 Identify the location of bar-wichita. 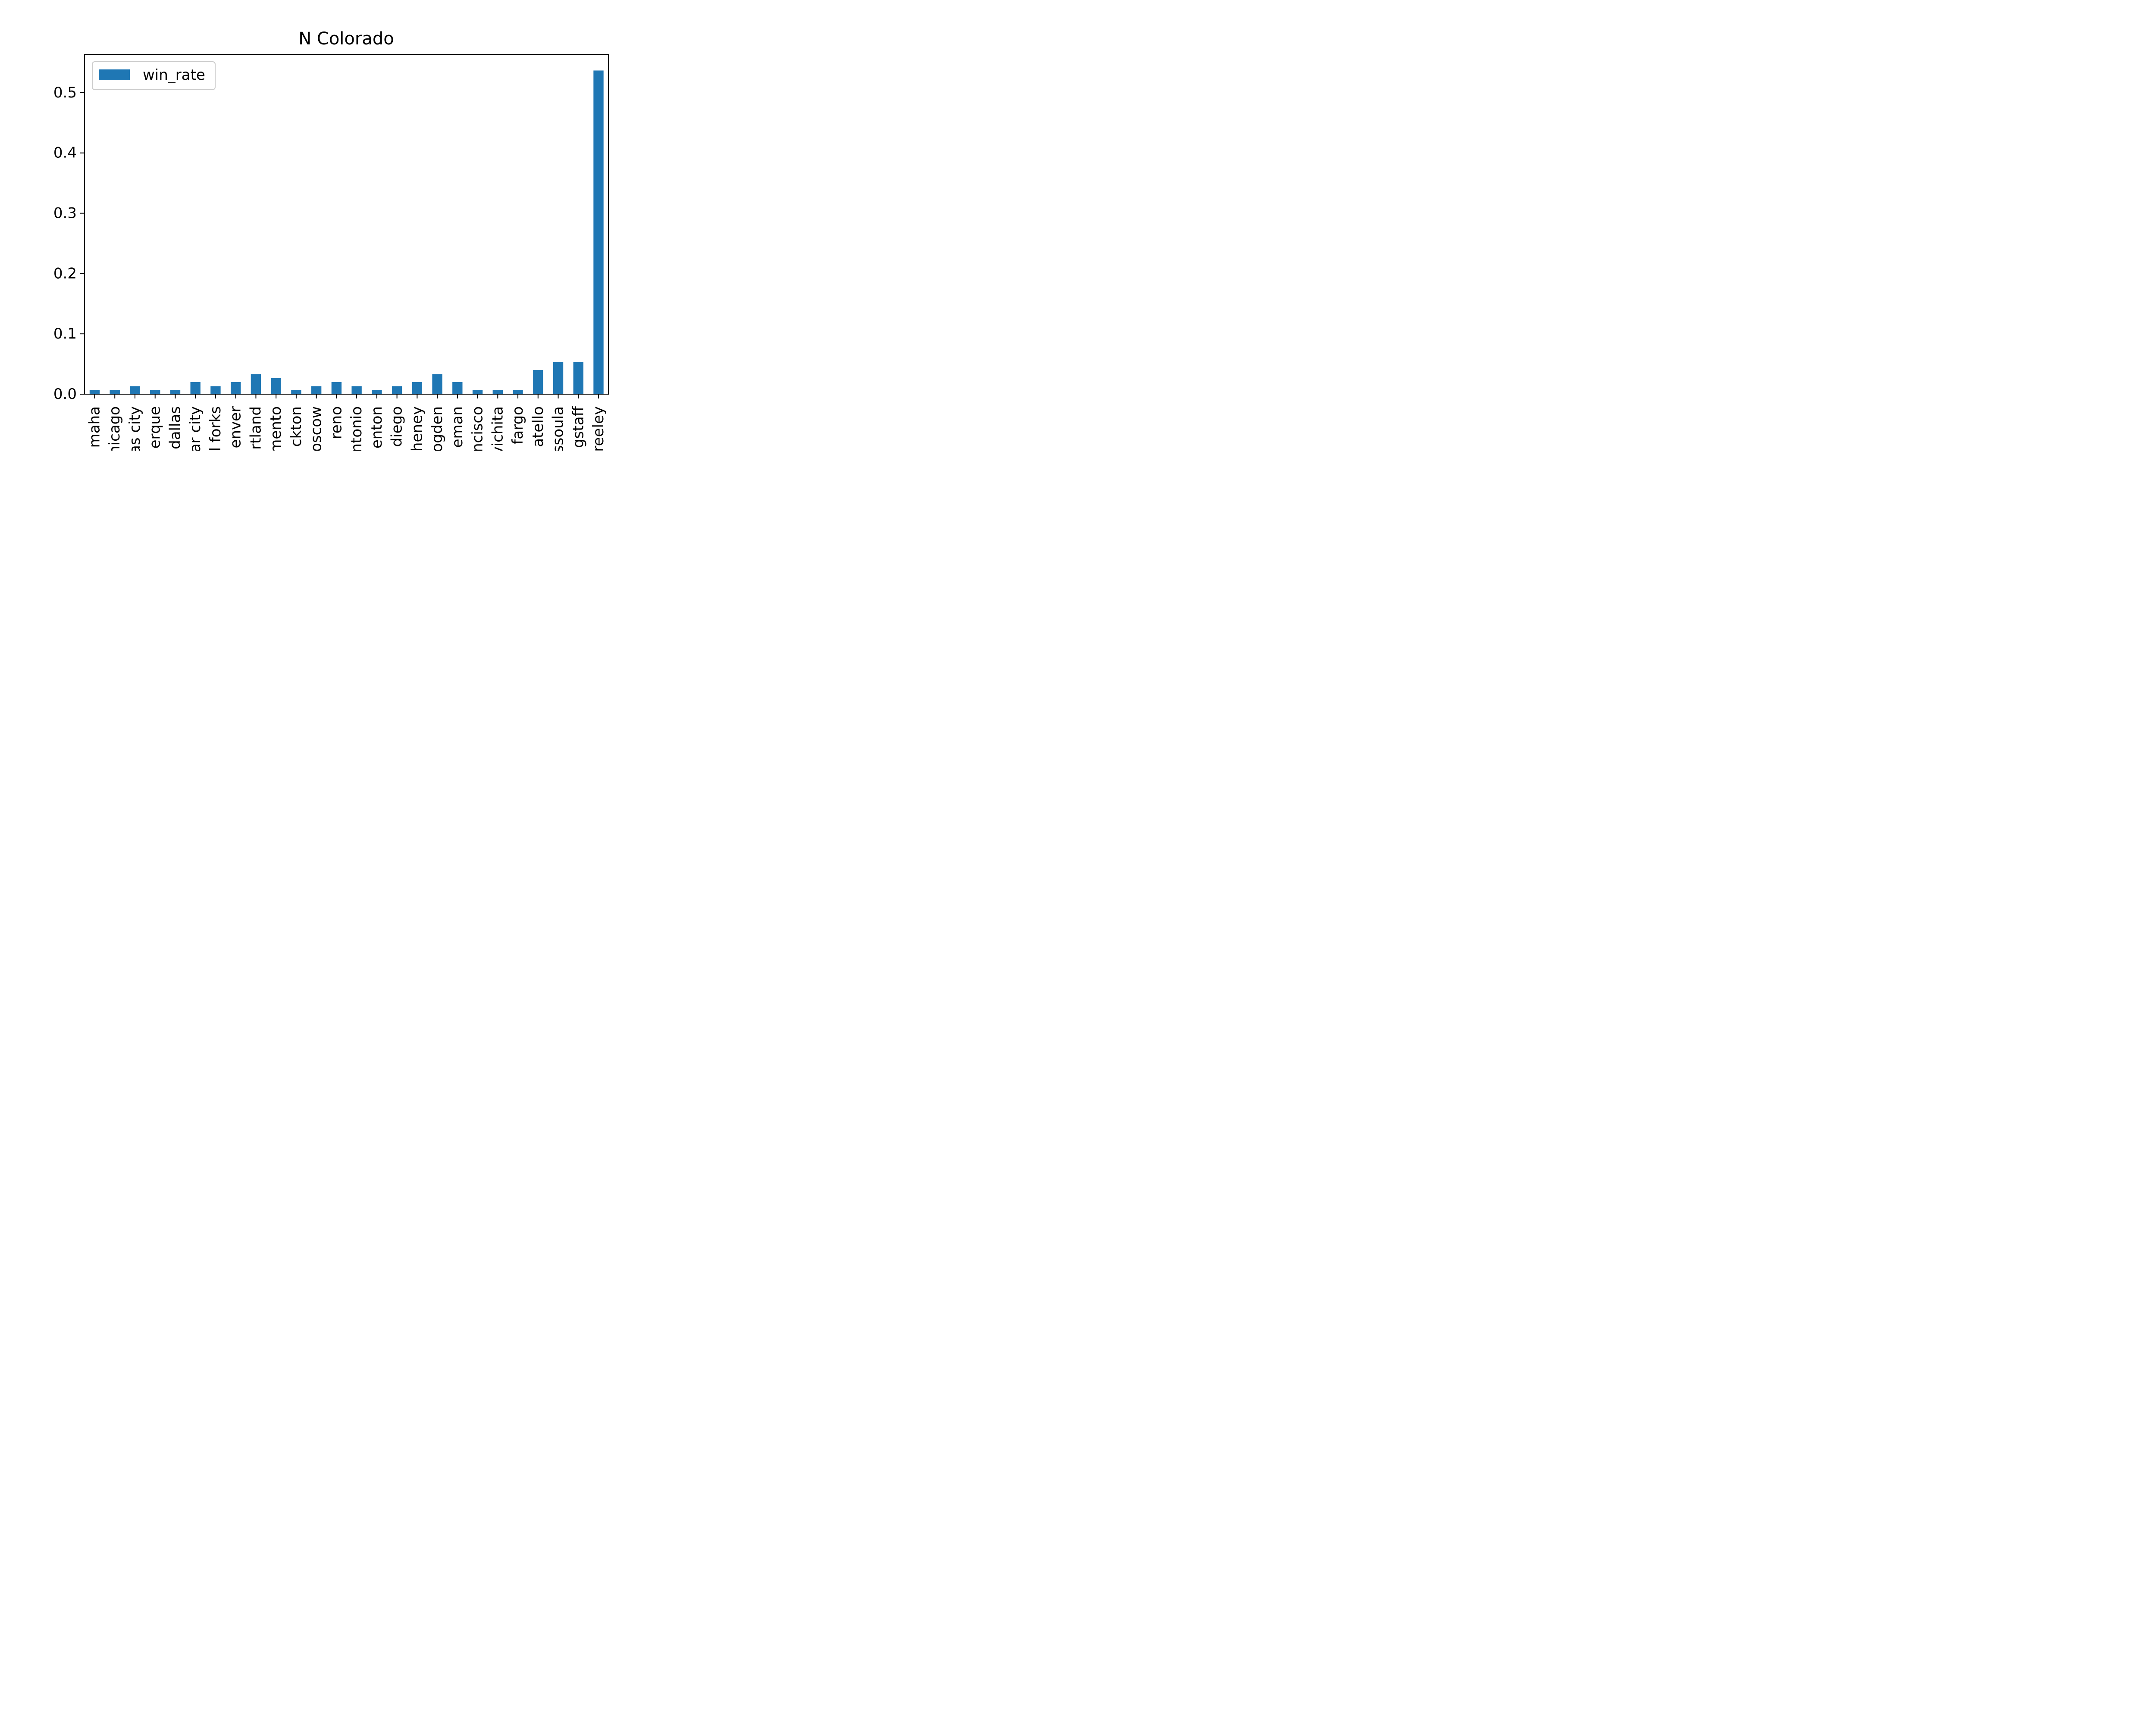
(497, 392).